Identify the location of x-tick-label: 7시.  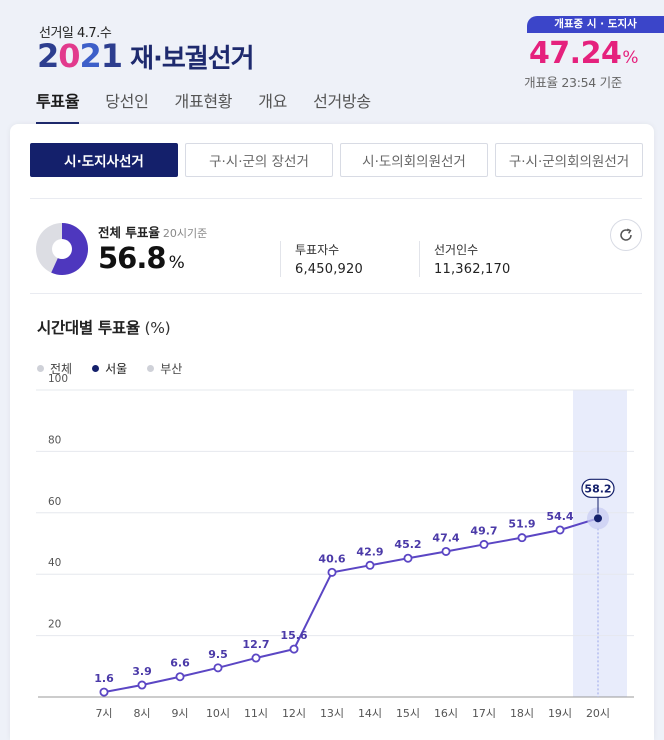
(103, 713).